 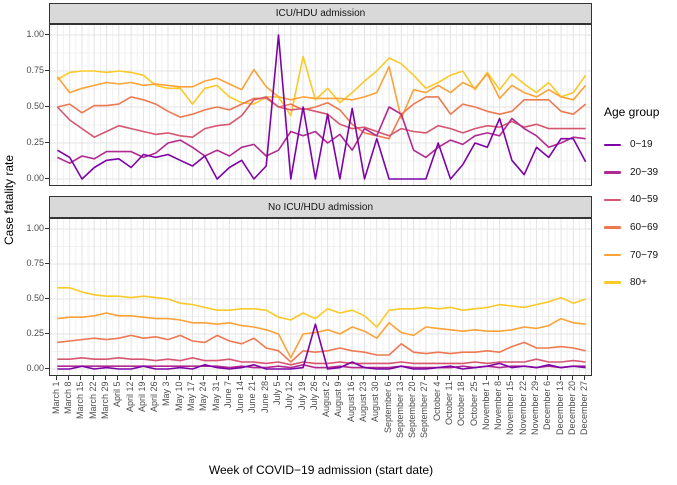 I want to click on legend-item-age-60−69: 60−69, so click(x=640, y=228).